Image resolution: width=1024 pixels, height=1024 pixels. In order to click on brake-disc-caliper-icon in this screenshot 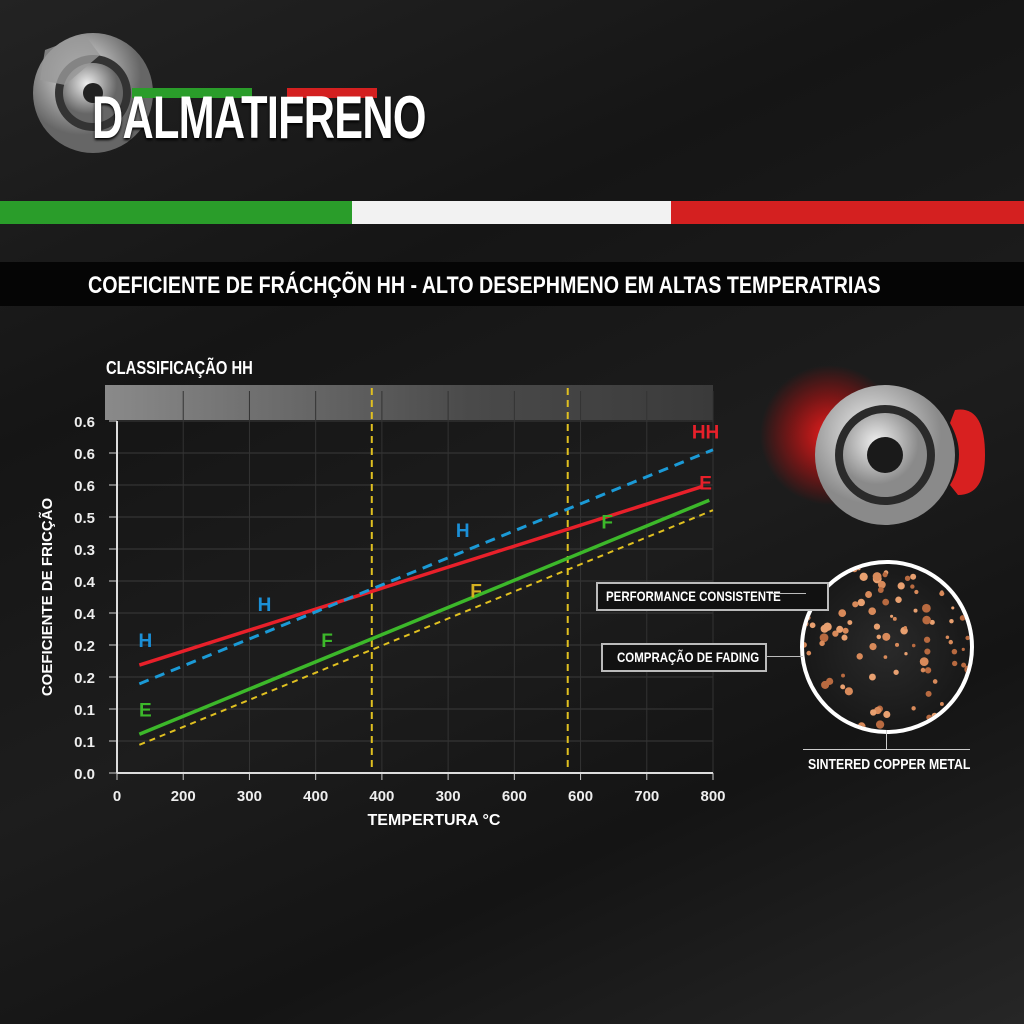, I will do `click(872, 445)`.